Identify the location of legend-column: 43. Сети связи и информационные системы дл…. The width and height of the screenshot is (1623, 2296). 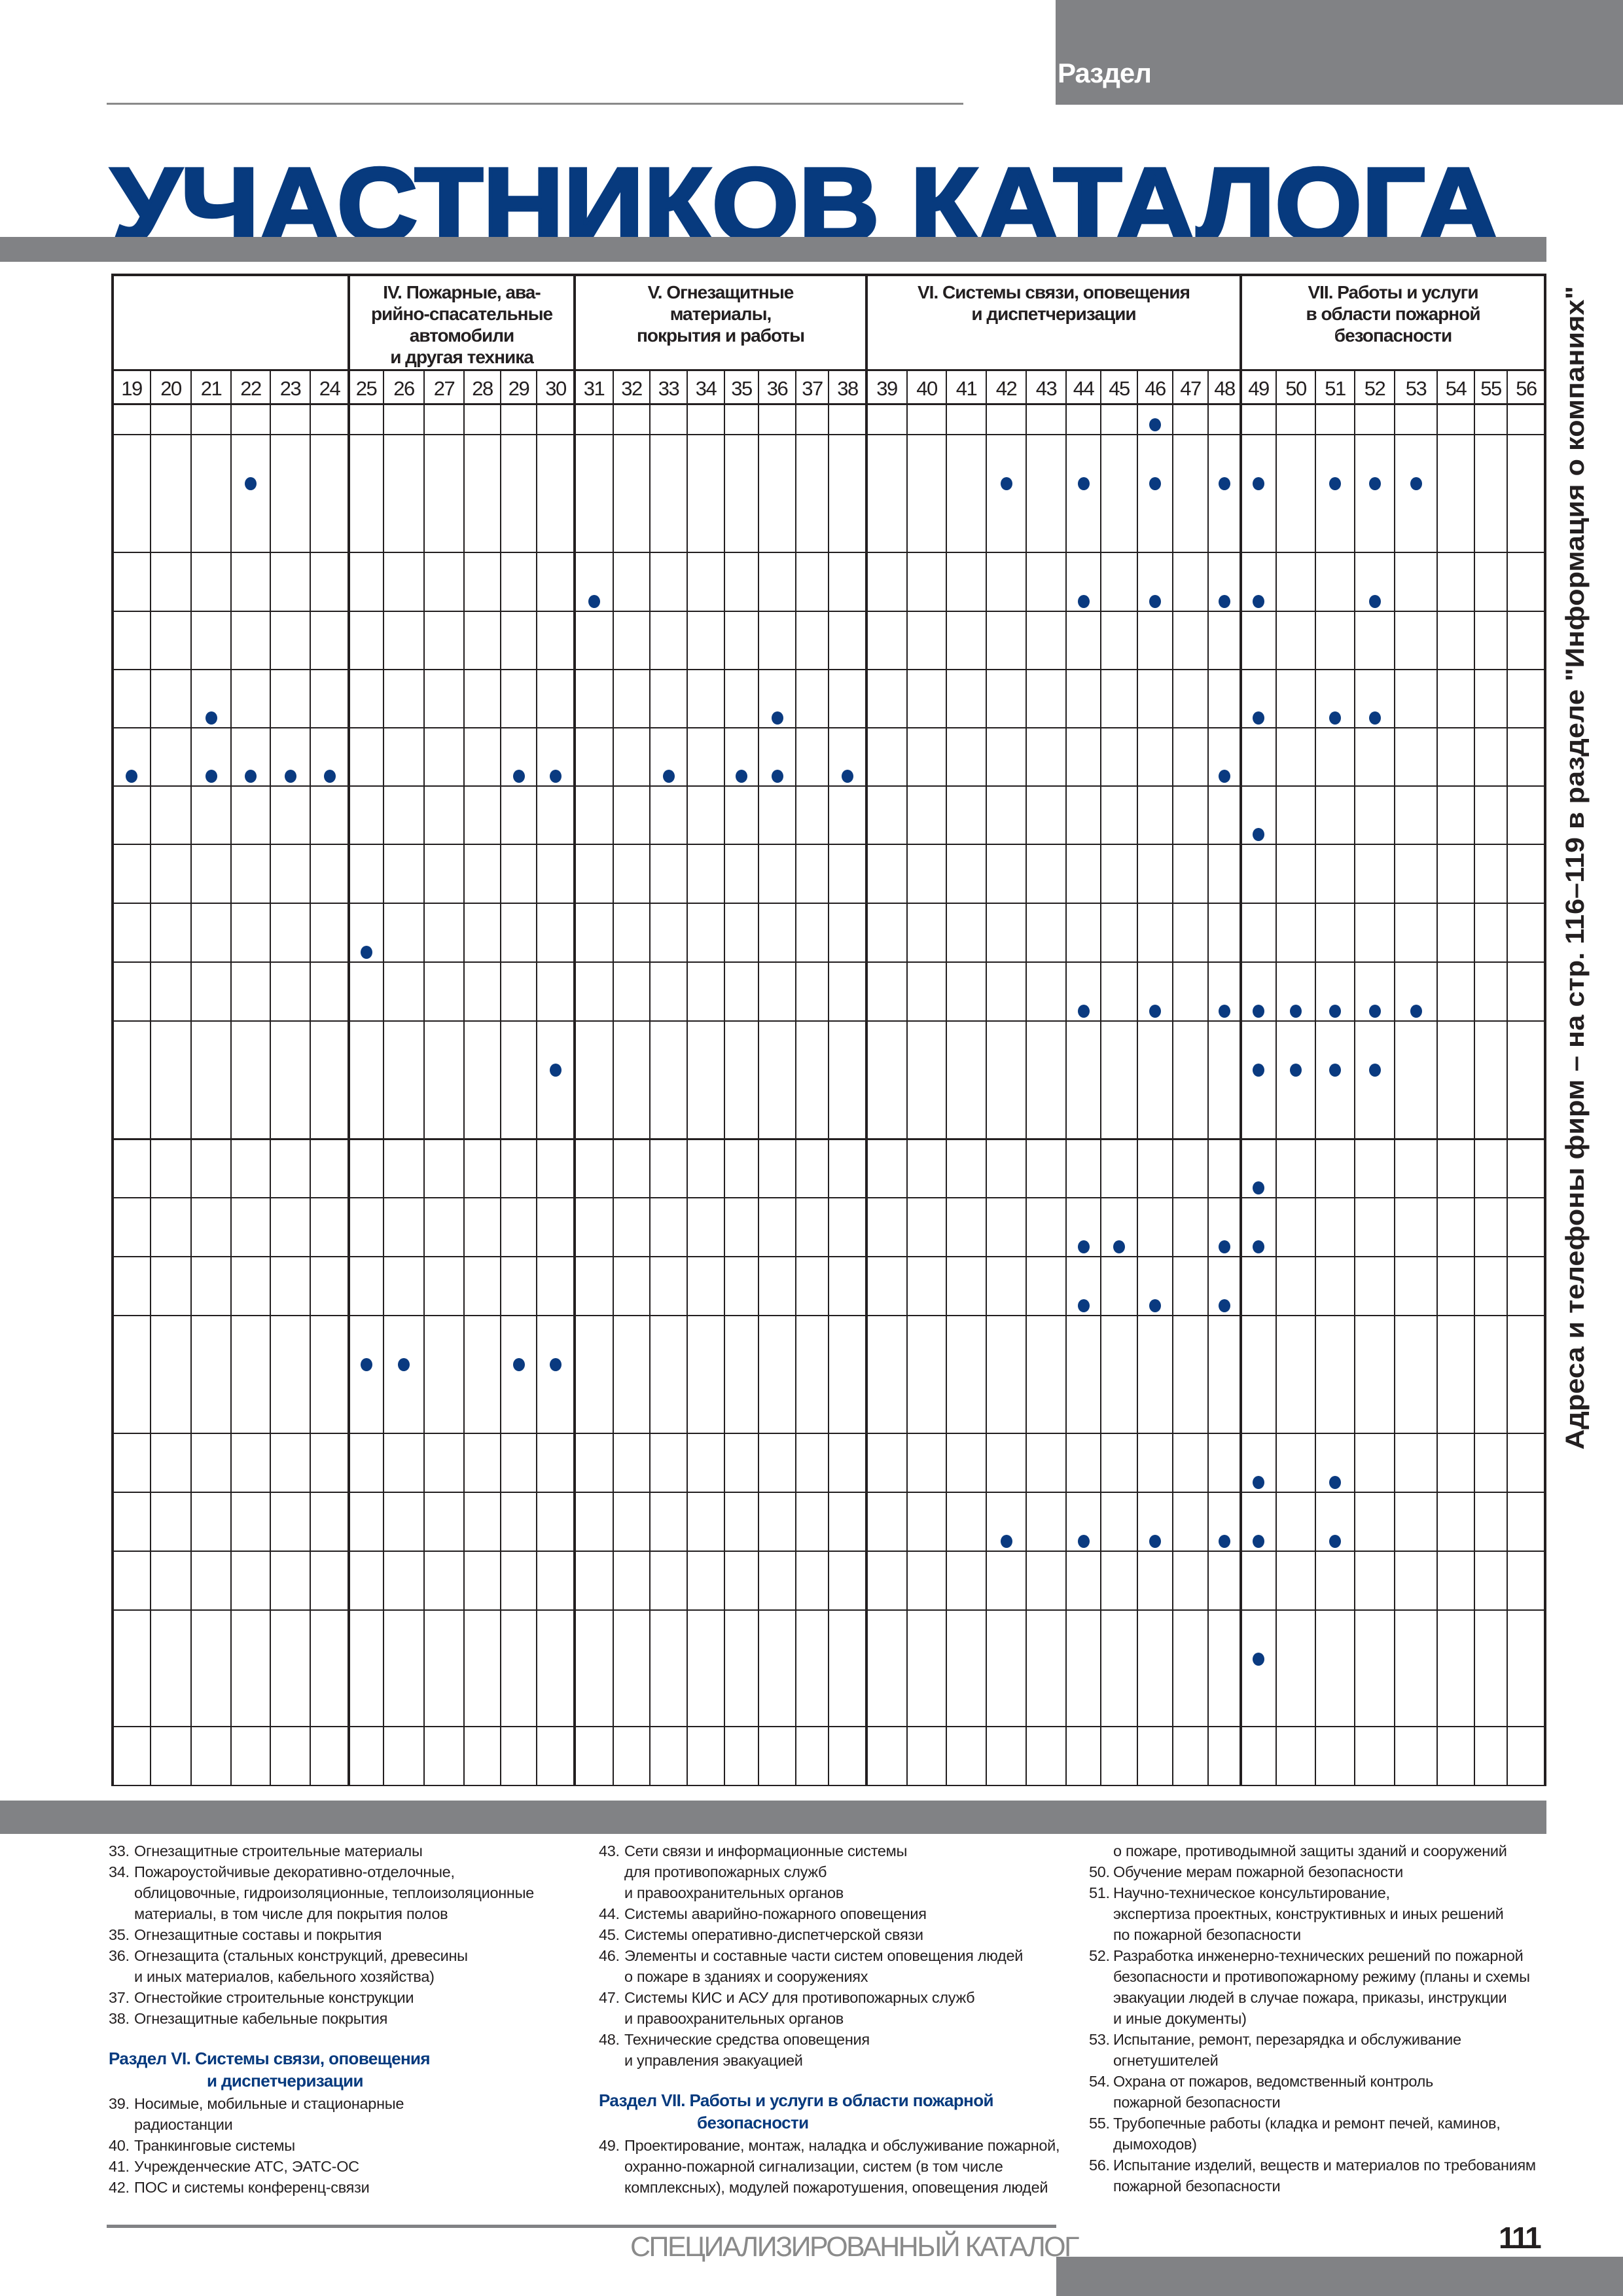
(830, 2019).